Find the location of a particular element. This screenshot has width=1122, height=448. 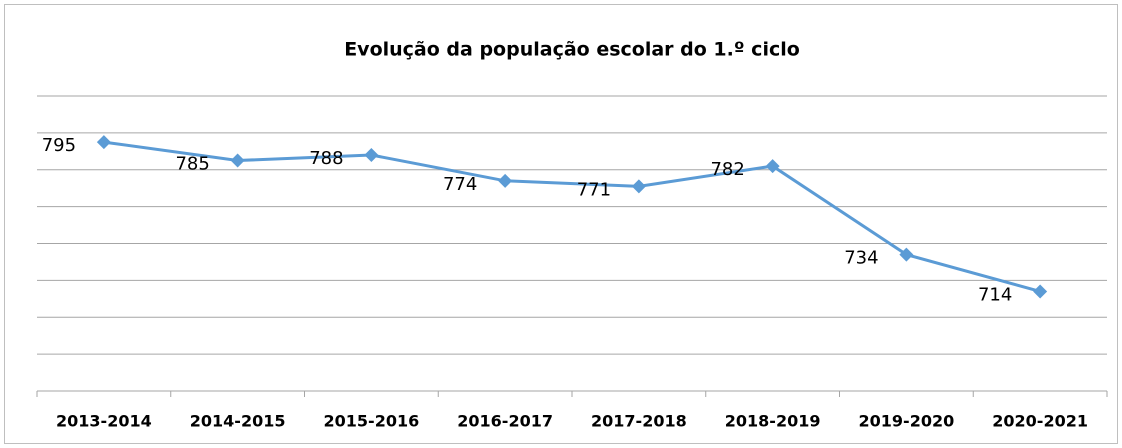

data-label: 785 is located at coordinates (192, 164).